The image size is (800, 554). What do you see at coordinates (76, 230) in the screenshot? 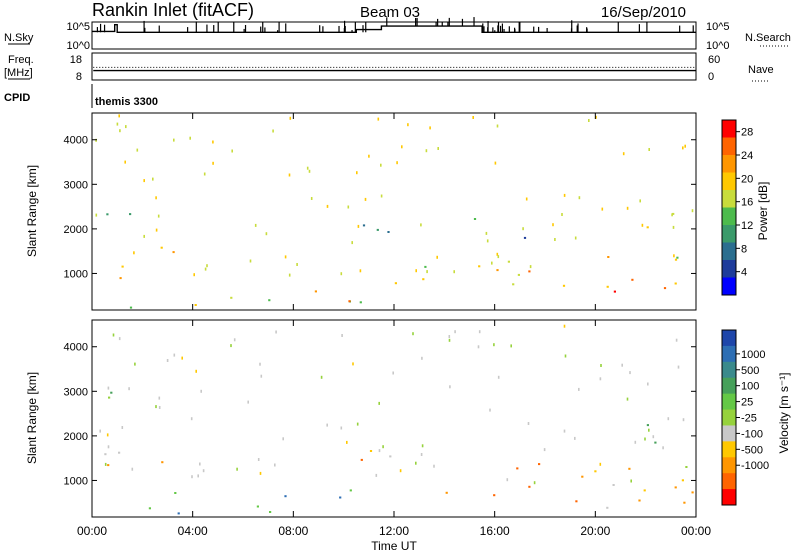
I see `range-tick-label: 2000` at bounding box center [76, 230].